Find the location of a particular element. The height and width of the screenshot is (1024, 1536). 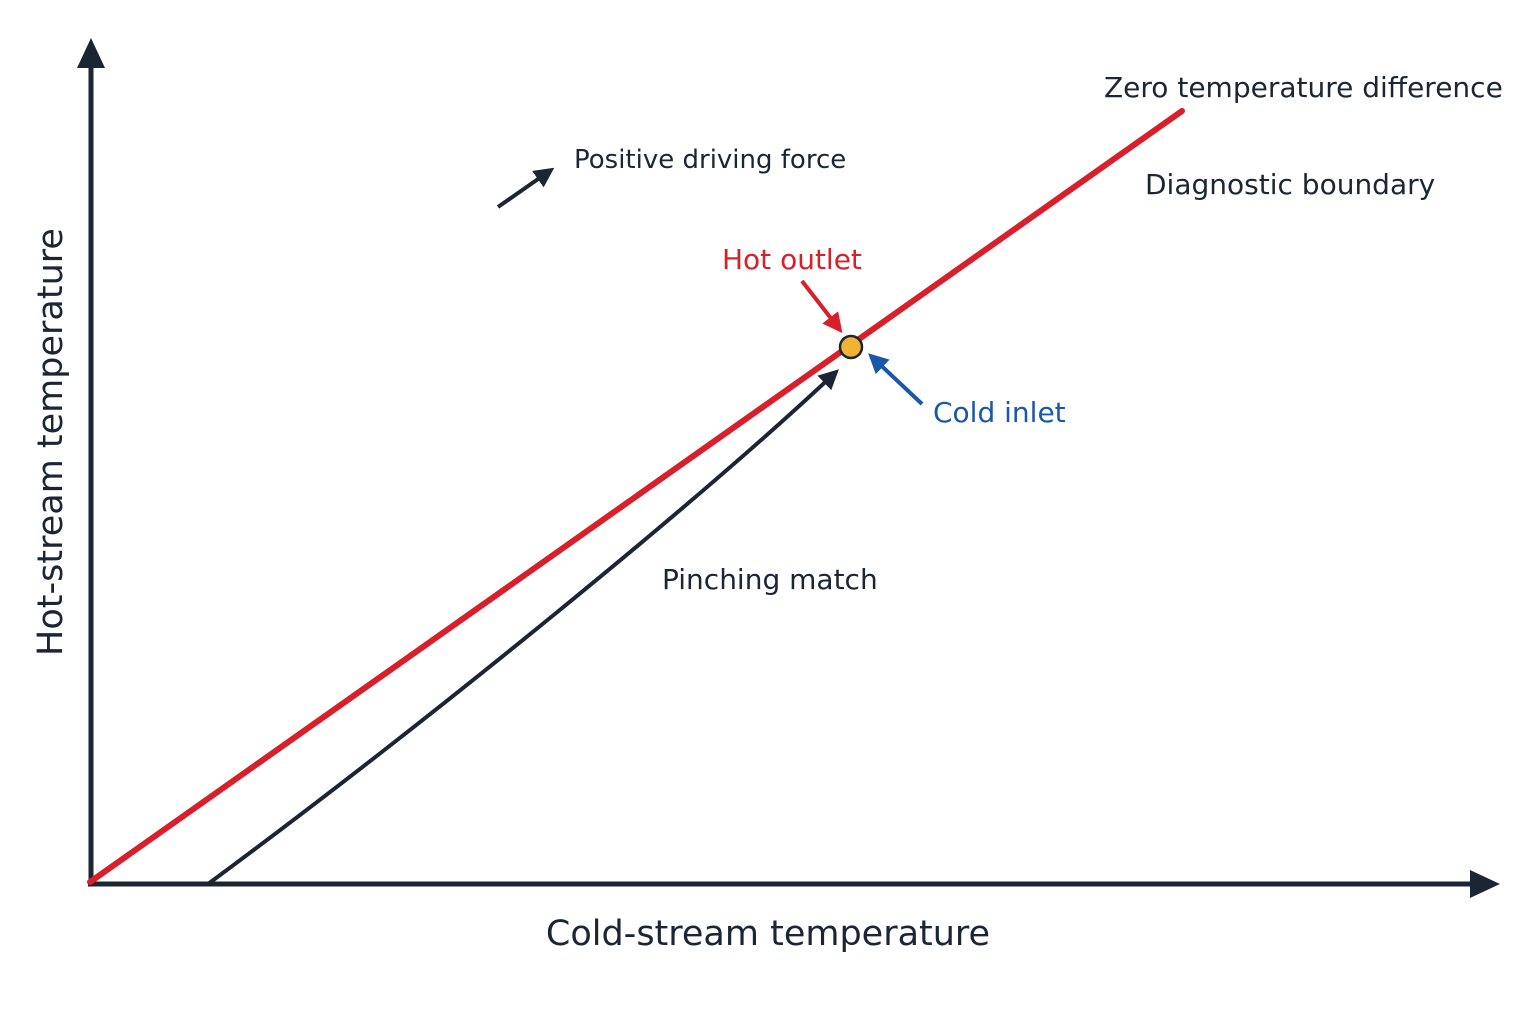

hot-outlet-label: Hot outlet is located at coordinates (792, 259).